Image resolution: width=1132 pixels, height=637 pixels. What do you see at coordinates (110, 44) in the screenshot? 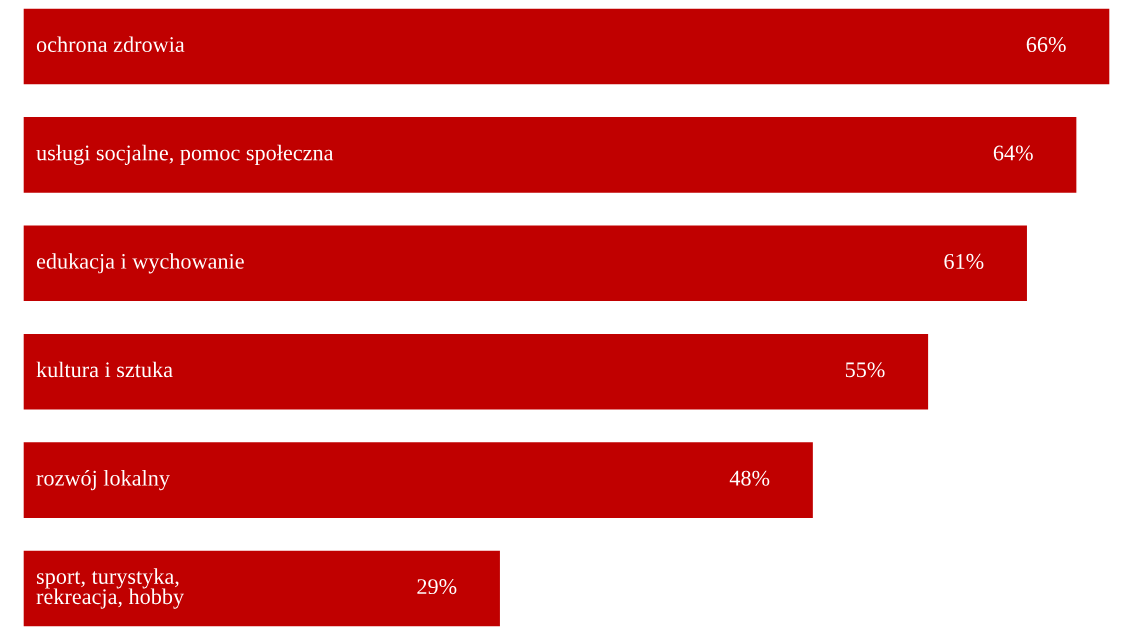
I see `y-tick-label: ochrona zdrowia` at bounding box center [110, 44].